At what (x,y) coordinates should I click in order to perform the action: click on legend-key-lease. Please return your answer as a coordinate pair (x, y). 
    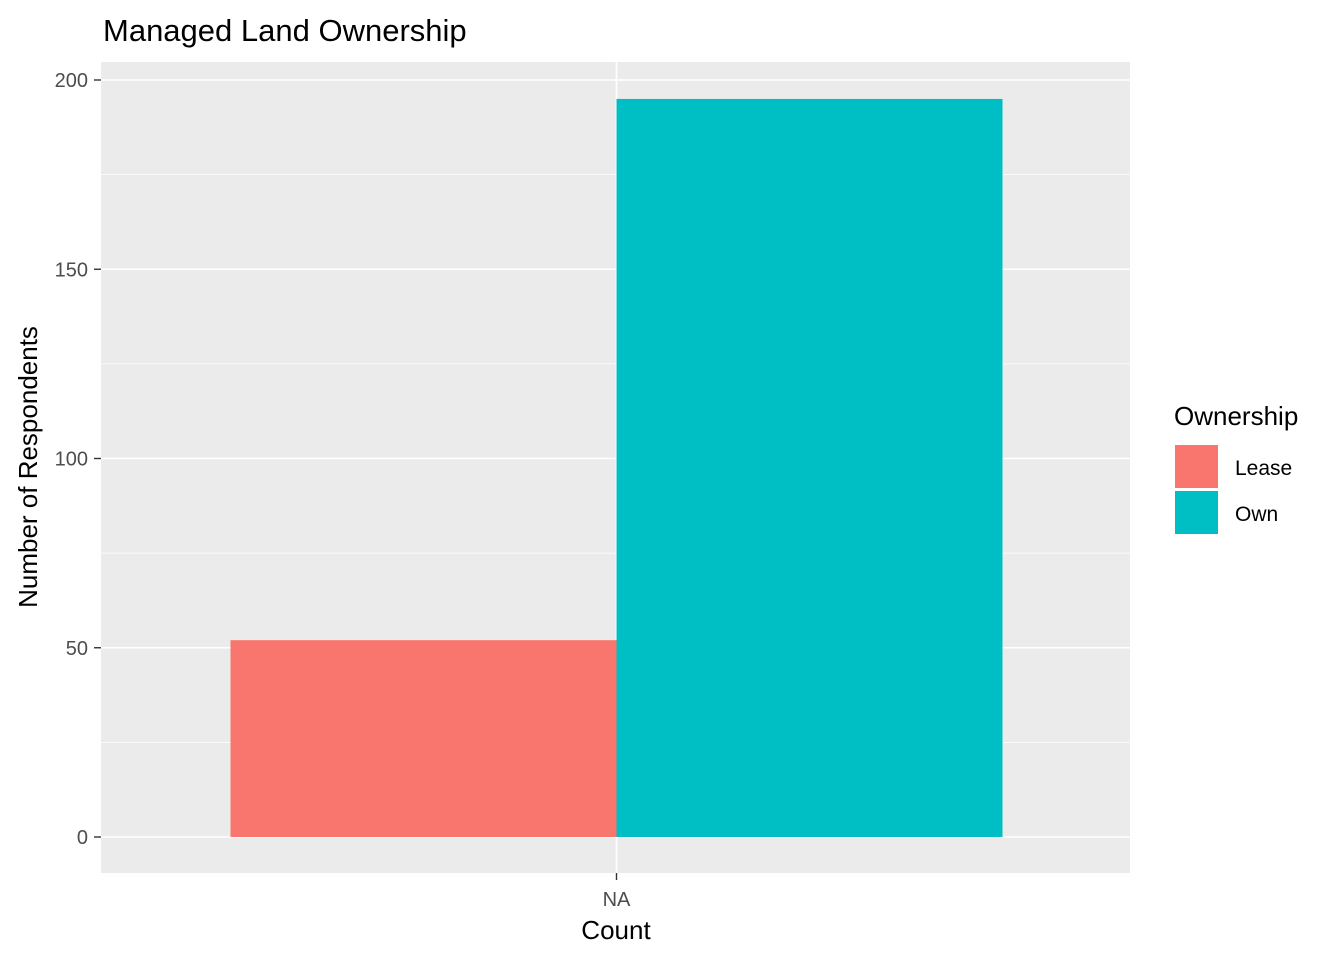
    Looking at the image, I should click on (1196, 466).